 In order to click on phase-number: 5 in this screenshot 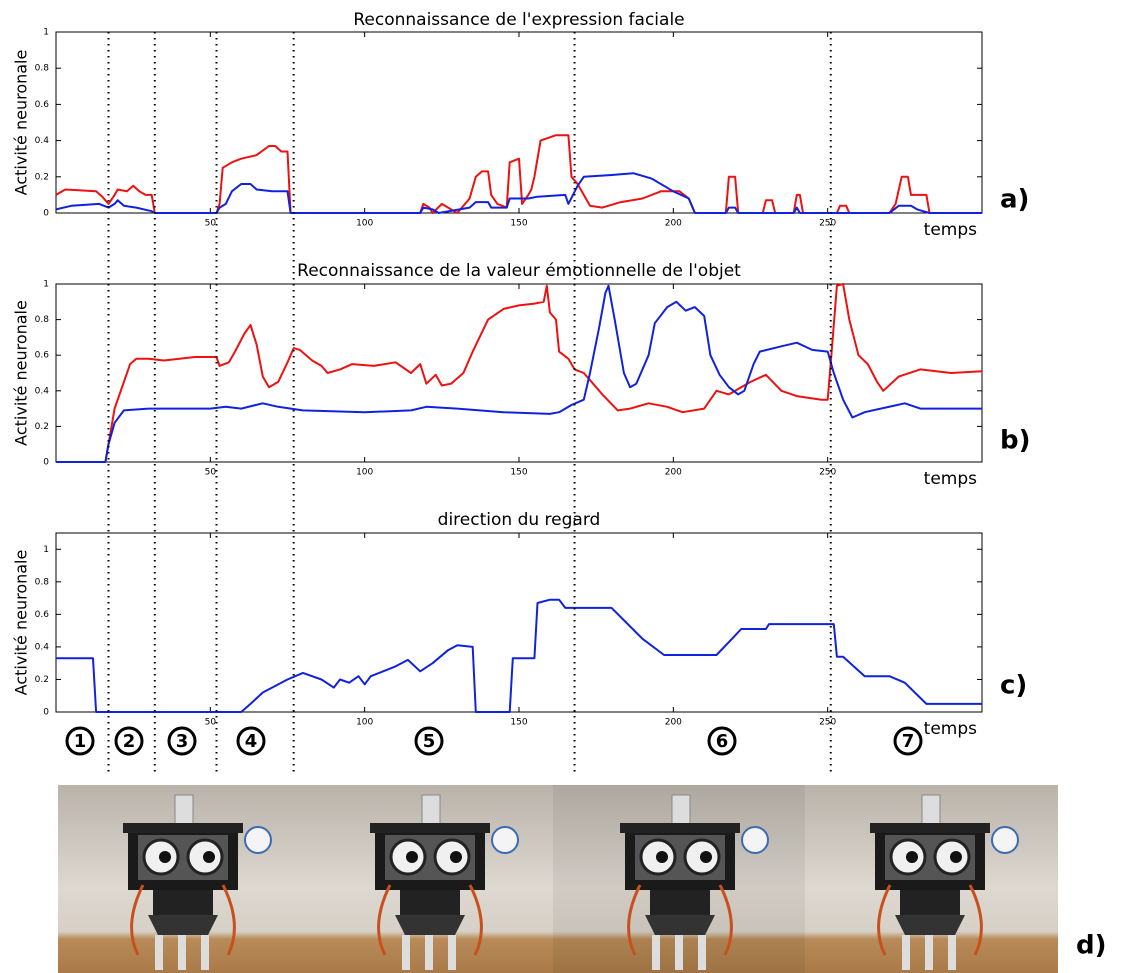, I will do `click(429, 741)`.